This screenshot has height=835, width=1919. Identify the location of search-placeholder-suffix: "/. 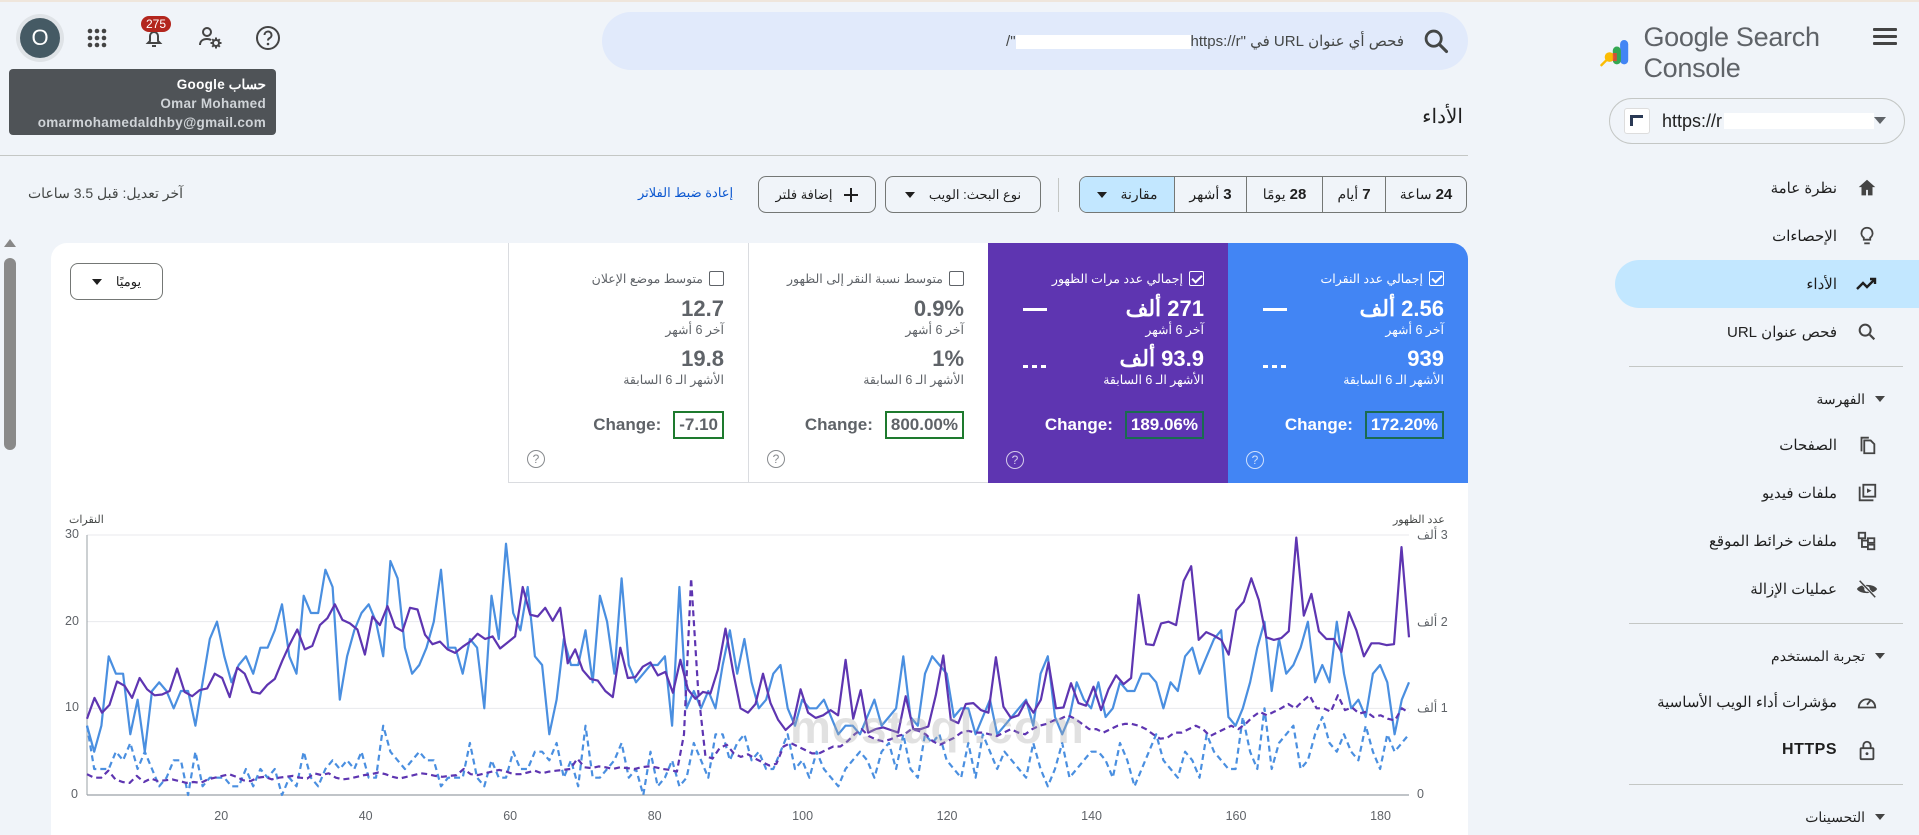
(1011, 41).